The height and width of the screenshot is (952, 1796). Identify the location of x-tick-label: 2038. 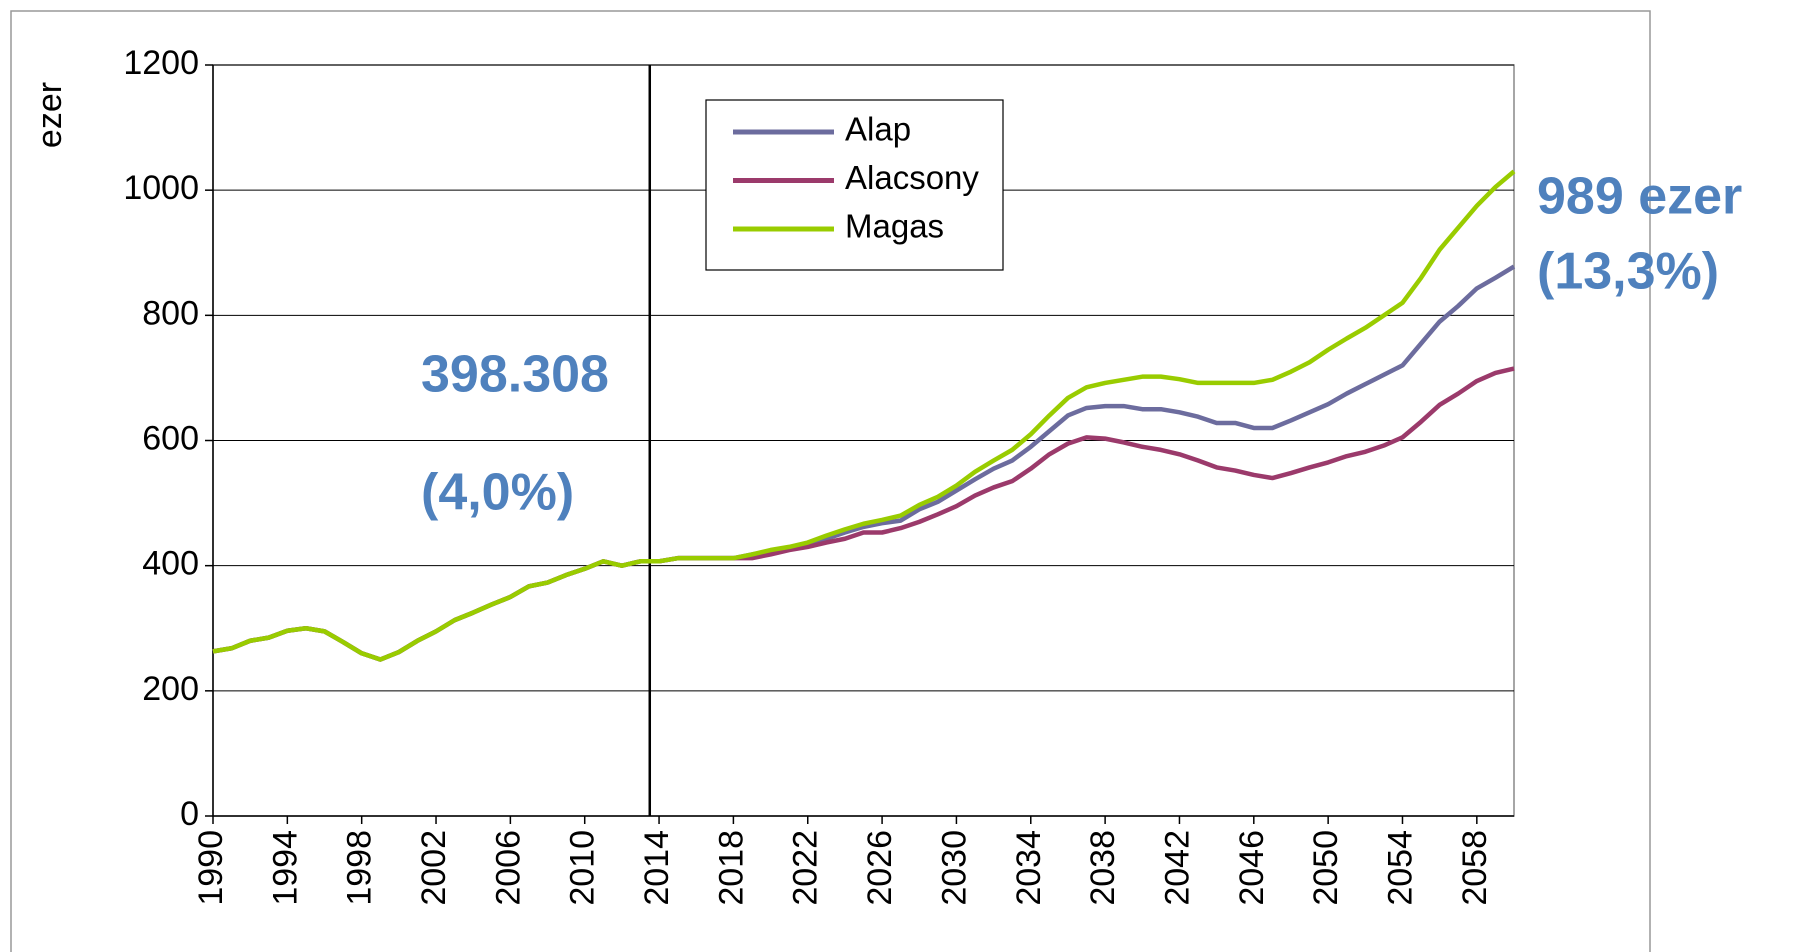
(1103, 868).